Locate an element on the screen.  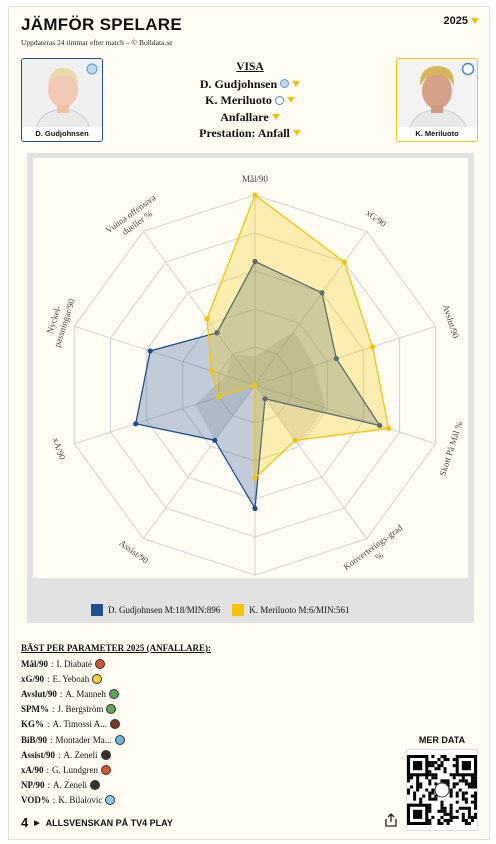
best-row: NP/90: A. Zeneli is located at coordinates (116, 785).